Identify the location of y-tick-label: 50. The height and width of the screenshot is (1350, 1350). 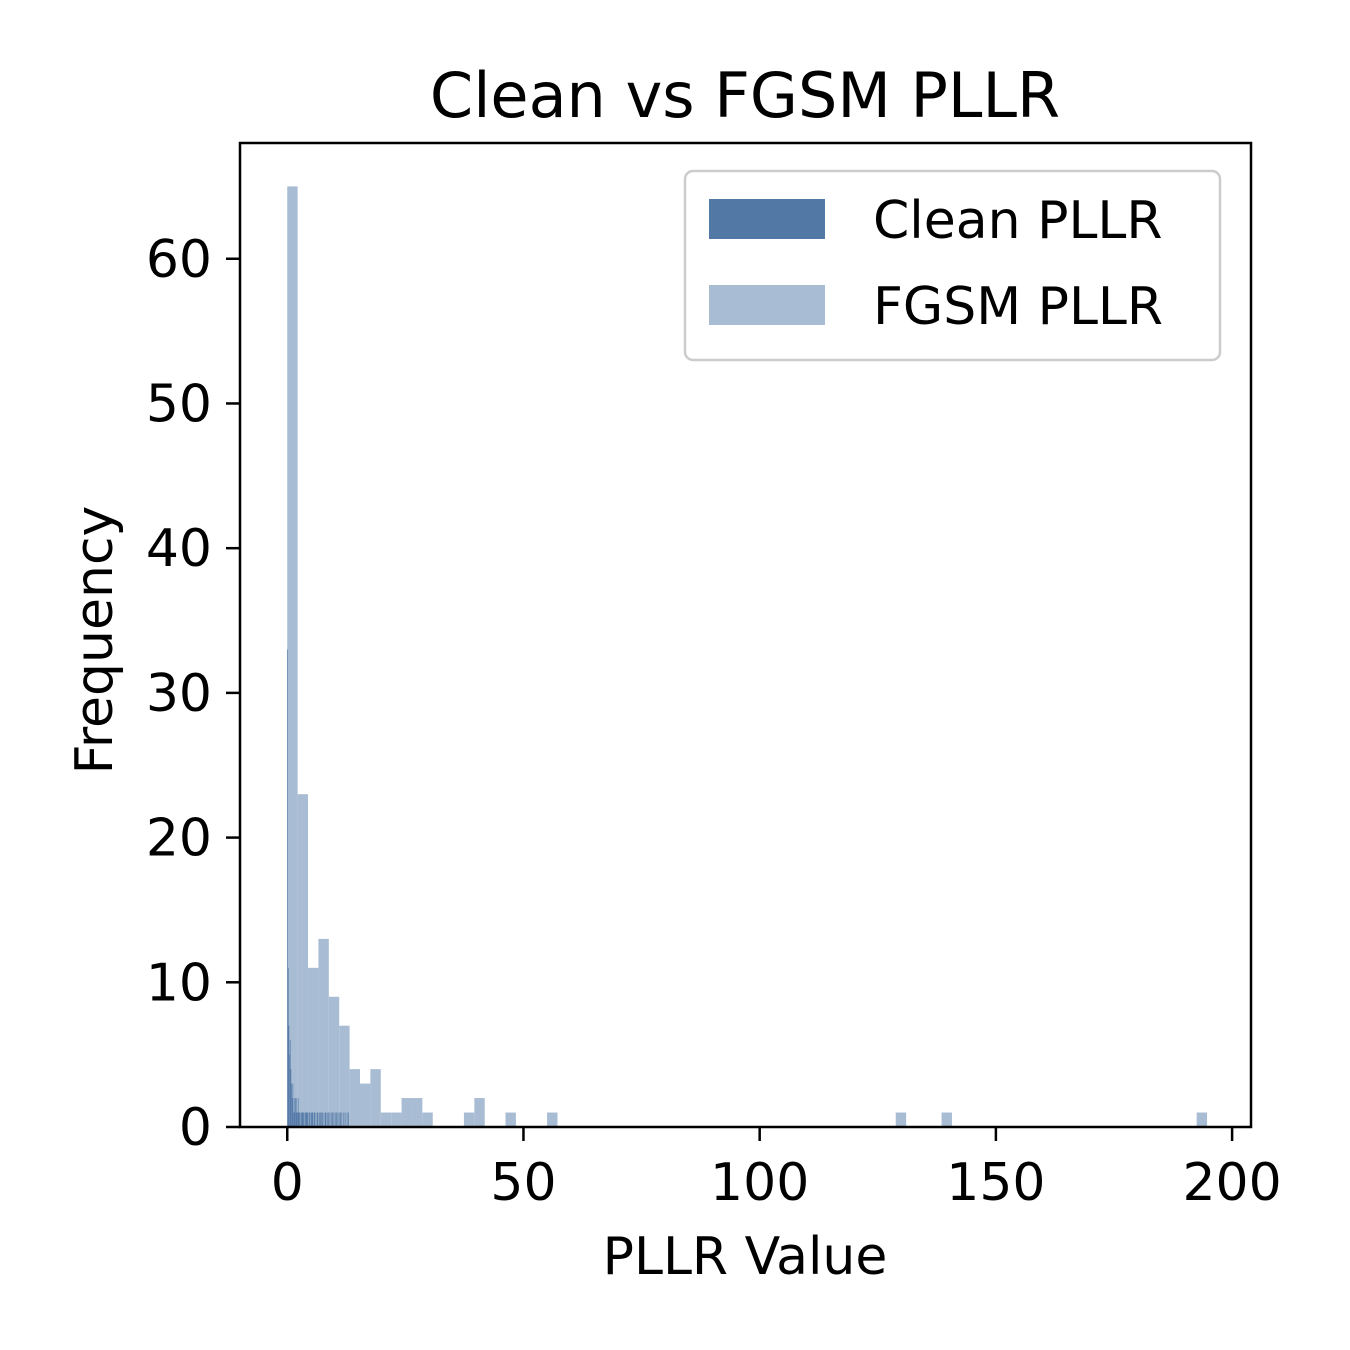
(179, 404).